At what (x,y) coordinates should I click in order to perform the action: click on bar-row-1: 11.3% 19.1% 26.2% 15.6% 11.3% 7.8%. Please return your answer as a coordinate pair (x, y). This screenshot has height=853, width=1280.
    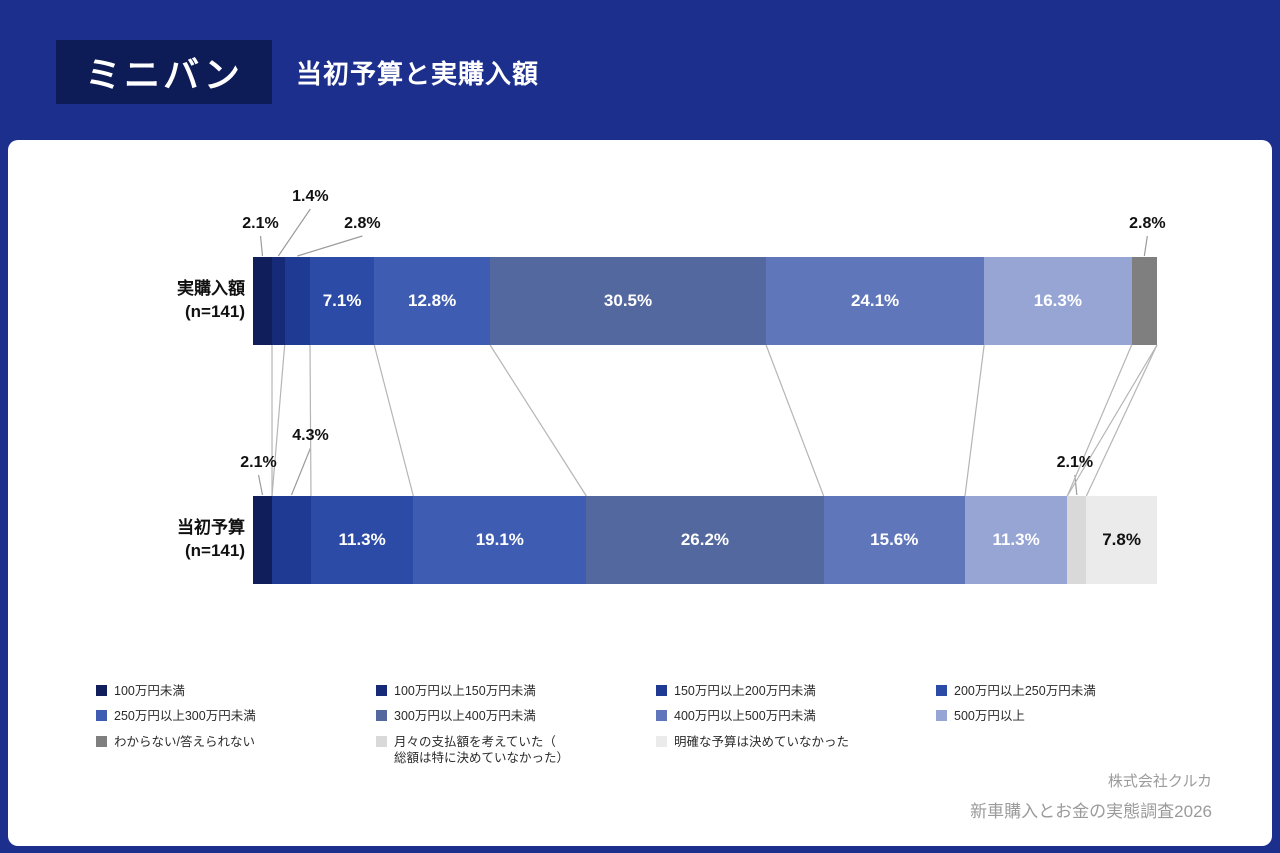
    Looking at the image, I should click on (705, 540).